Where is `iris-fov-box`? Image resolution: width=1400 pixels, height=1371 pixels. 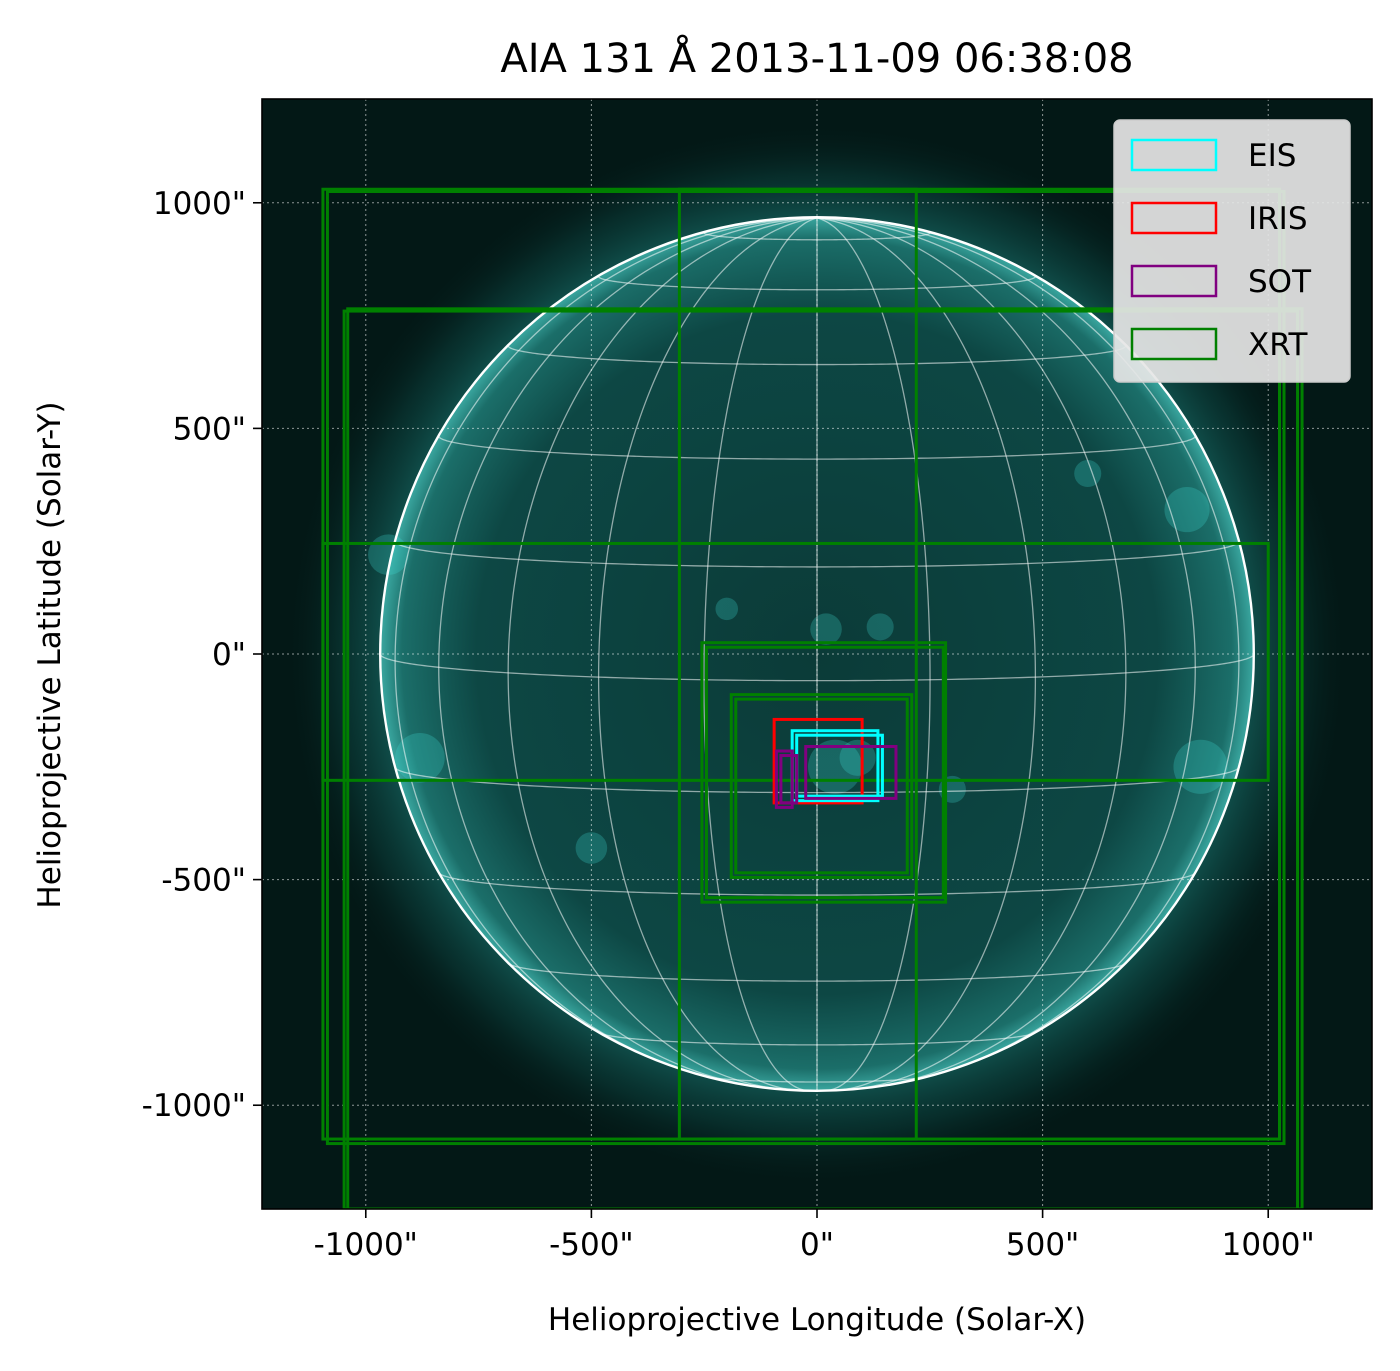
iris-fov-box is located at coordinates (818, 761).